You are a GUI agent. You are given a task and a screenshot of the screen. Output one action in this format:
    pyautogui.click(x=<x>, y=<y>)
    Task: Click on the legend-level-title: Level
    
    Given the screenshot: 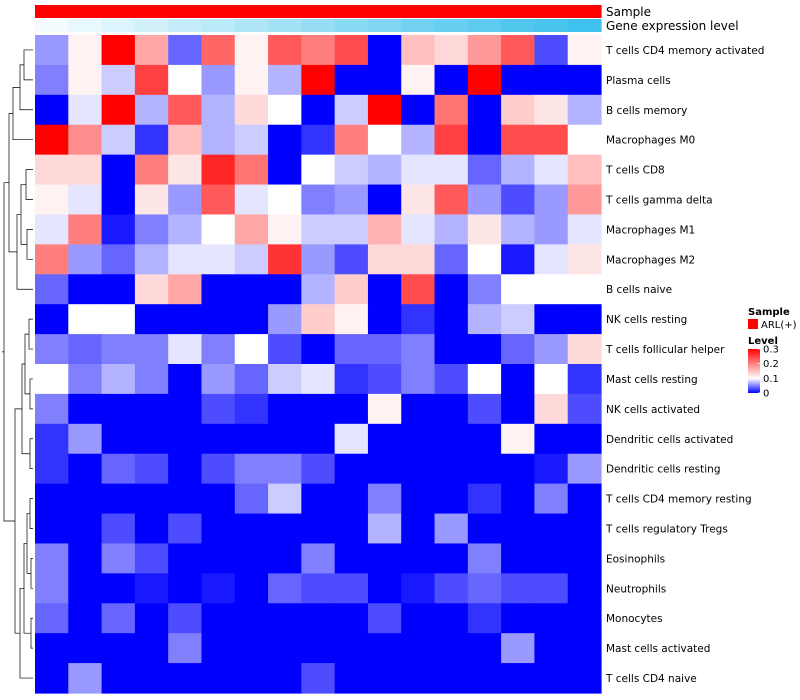 What is the action you would take?
    pyautogui.click(x=763, y=341)
    